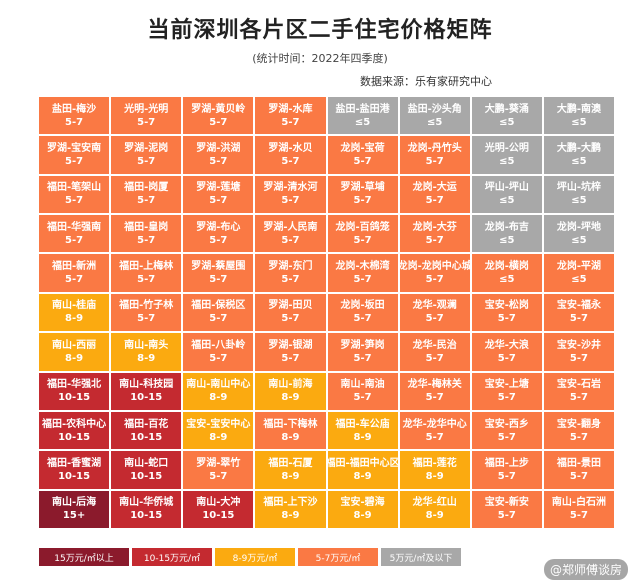 The image size is (640, 584). What do you see at coordinates (362, 116) in the screenshot?
I see `district-cell: 盐田-盐田港 ≤5` at bounding box center [362, 116].